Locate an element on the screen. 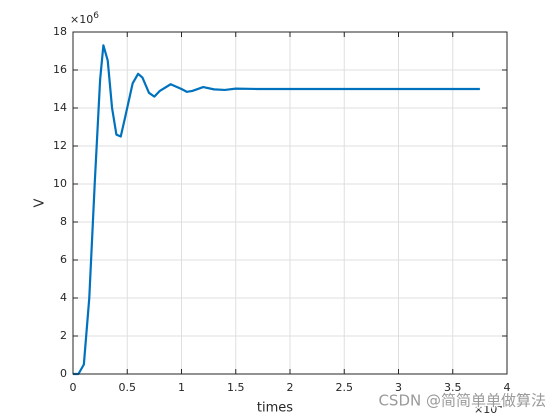 The image size is (560, 420). y-multiplier-exp: 6 is located at coordinates (96, 16).